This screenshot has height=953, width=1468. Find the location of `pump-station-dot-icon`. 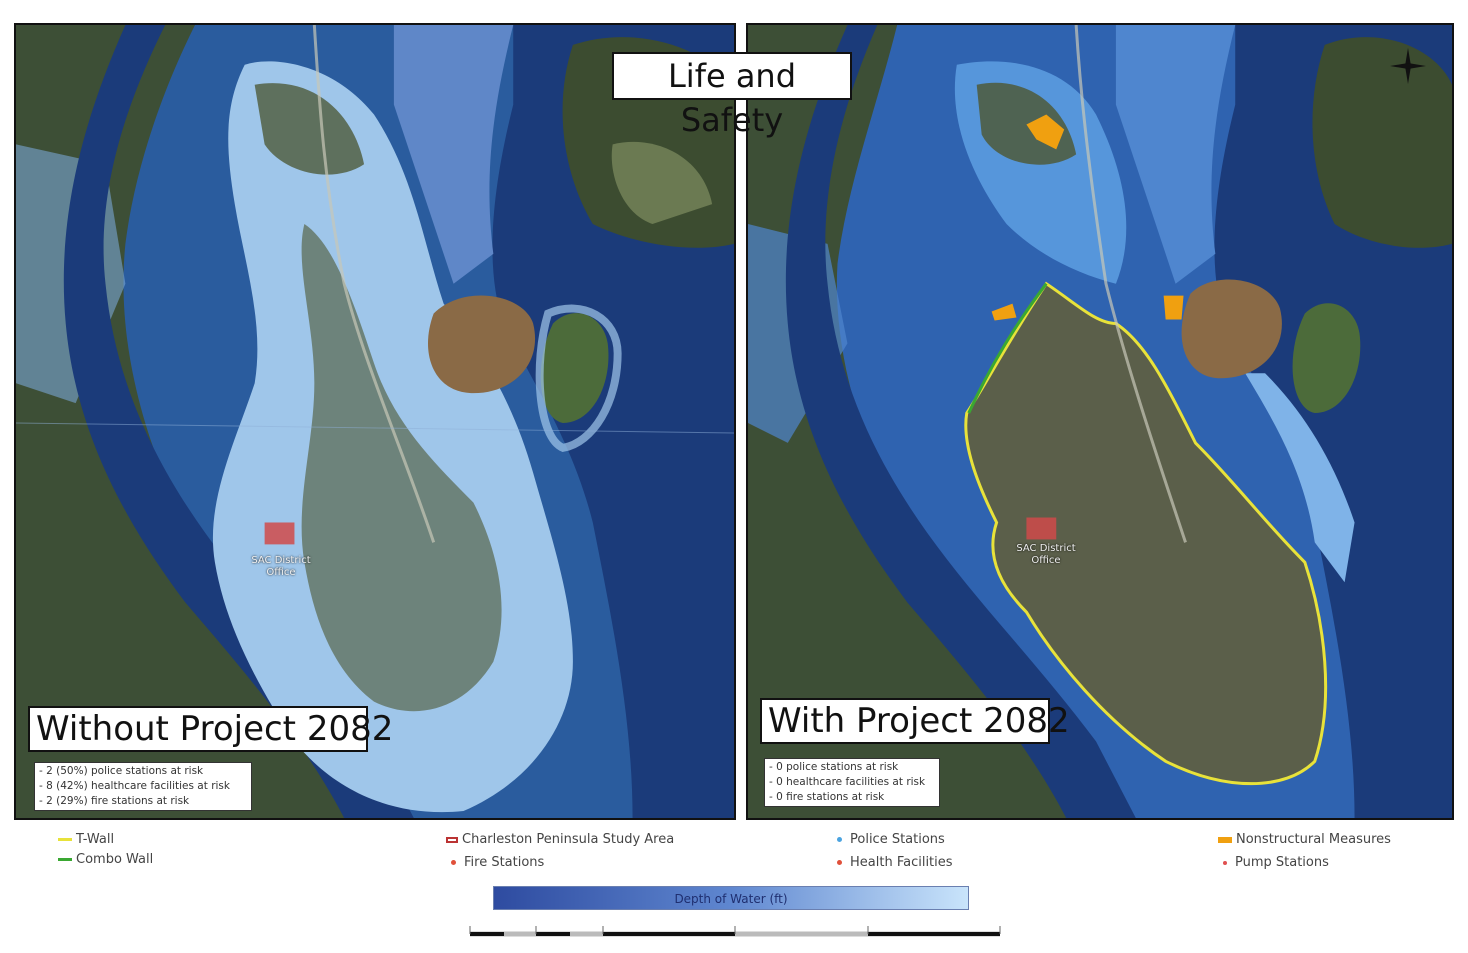

pump-station-dot-icon is located at coordinates (1225, 862).